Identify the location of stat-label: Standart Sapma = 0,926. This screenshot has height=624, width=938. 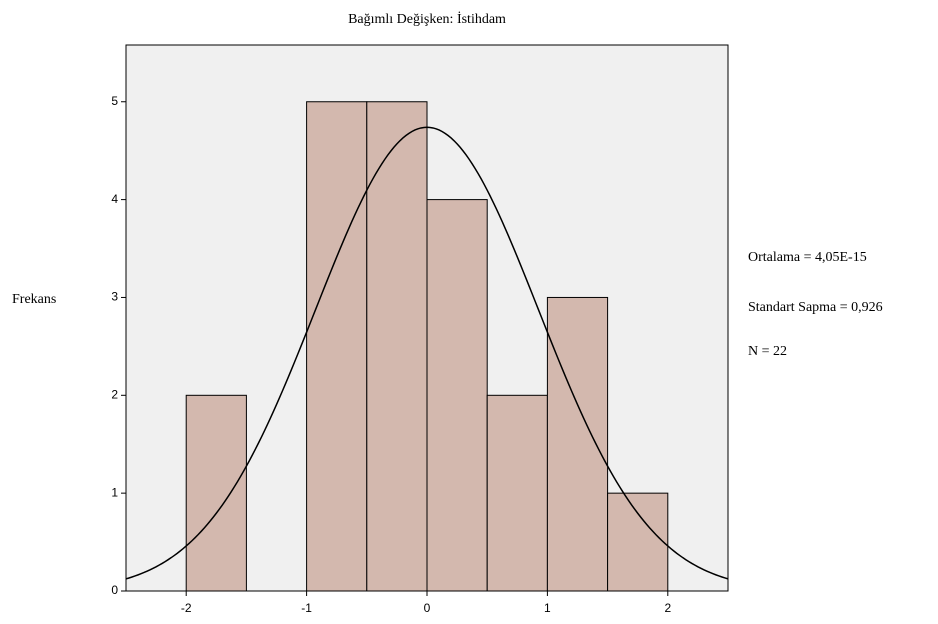
(815, 307).